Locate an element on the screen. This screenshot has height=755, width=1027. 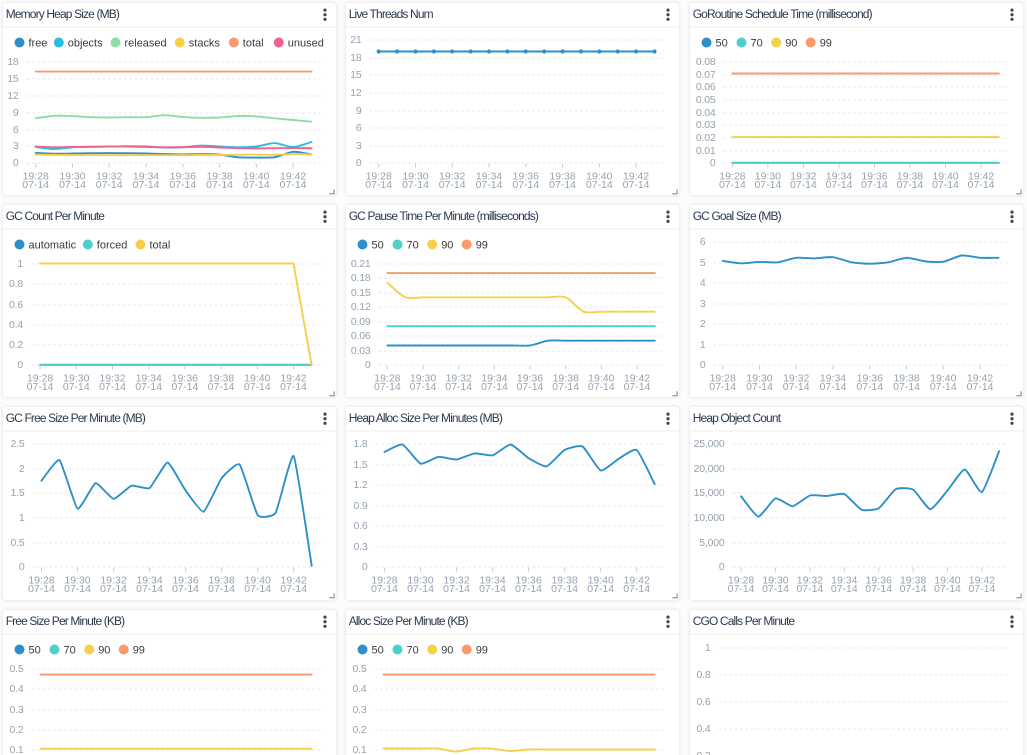
svg-text: forced is located at coordinates (111, 245).